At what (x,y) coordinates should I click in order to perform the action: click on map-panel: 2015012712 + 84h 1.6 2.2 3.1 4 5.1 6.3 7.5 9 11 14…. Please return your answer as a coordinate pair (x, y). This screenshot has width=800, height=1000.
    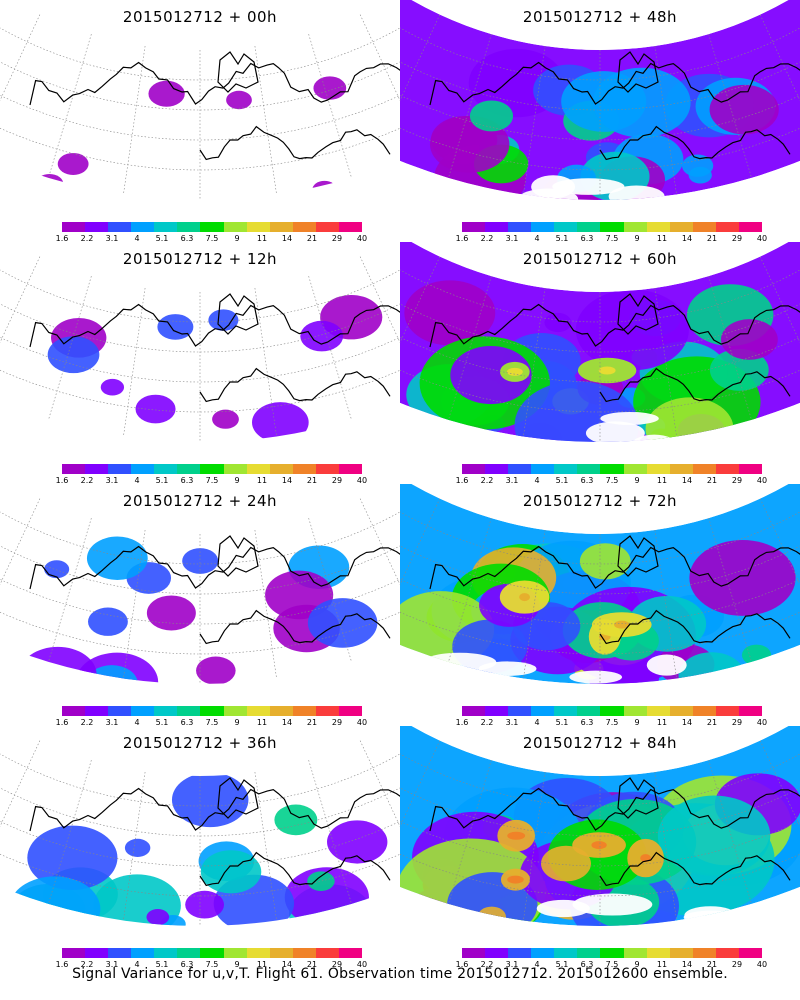
    Looking at the image, I should click on (600, 847).